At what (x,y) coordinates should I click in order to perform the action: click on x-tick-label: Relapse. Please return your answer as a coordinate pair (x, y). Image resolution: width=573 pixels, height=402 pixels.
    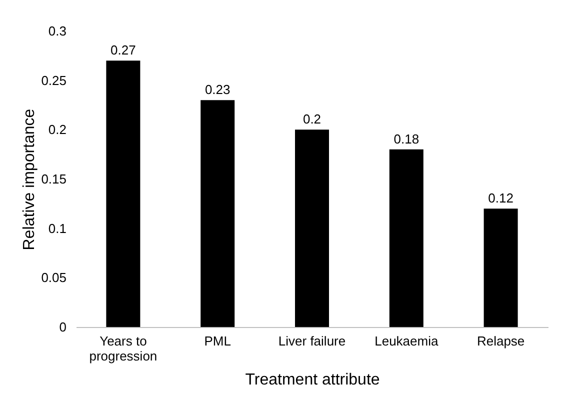
    Looking at the image, I should click on (500, 341).